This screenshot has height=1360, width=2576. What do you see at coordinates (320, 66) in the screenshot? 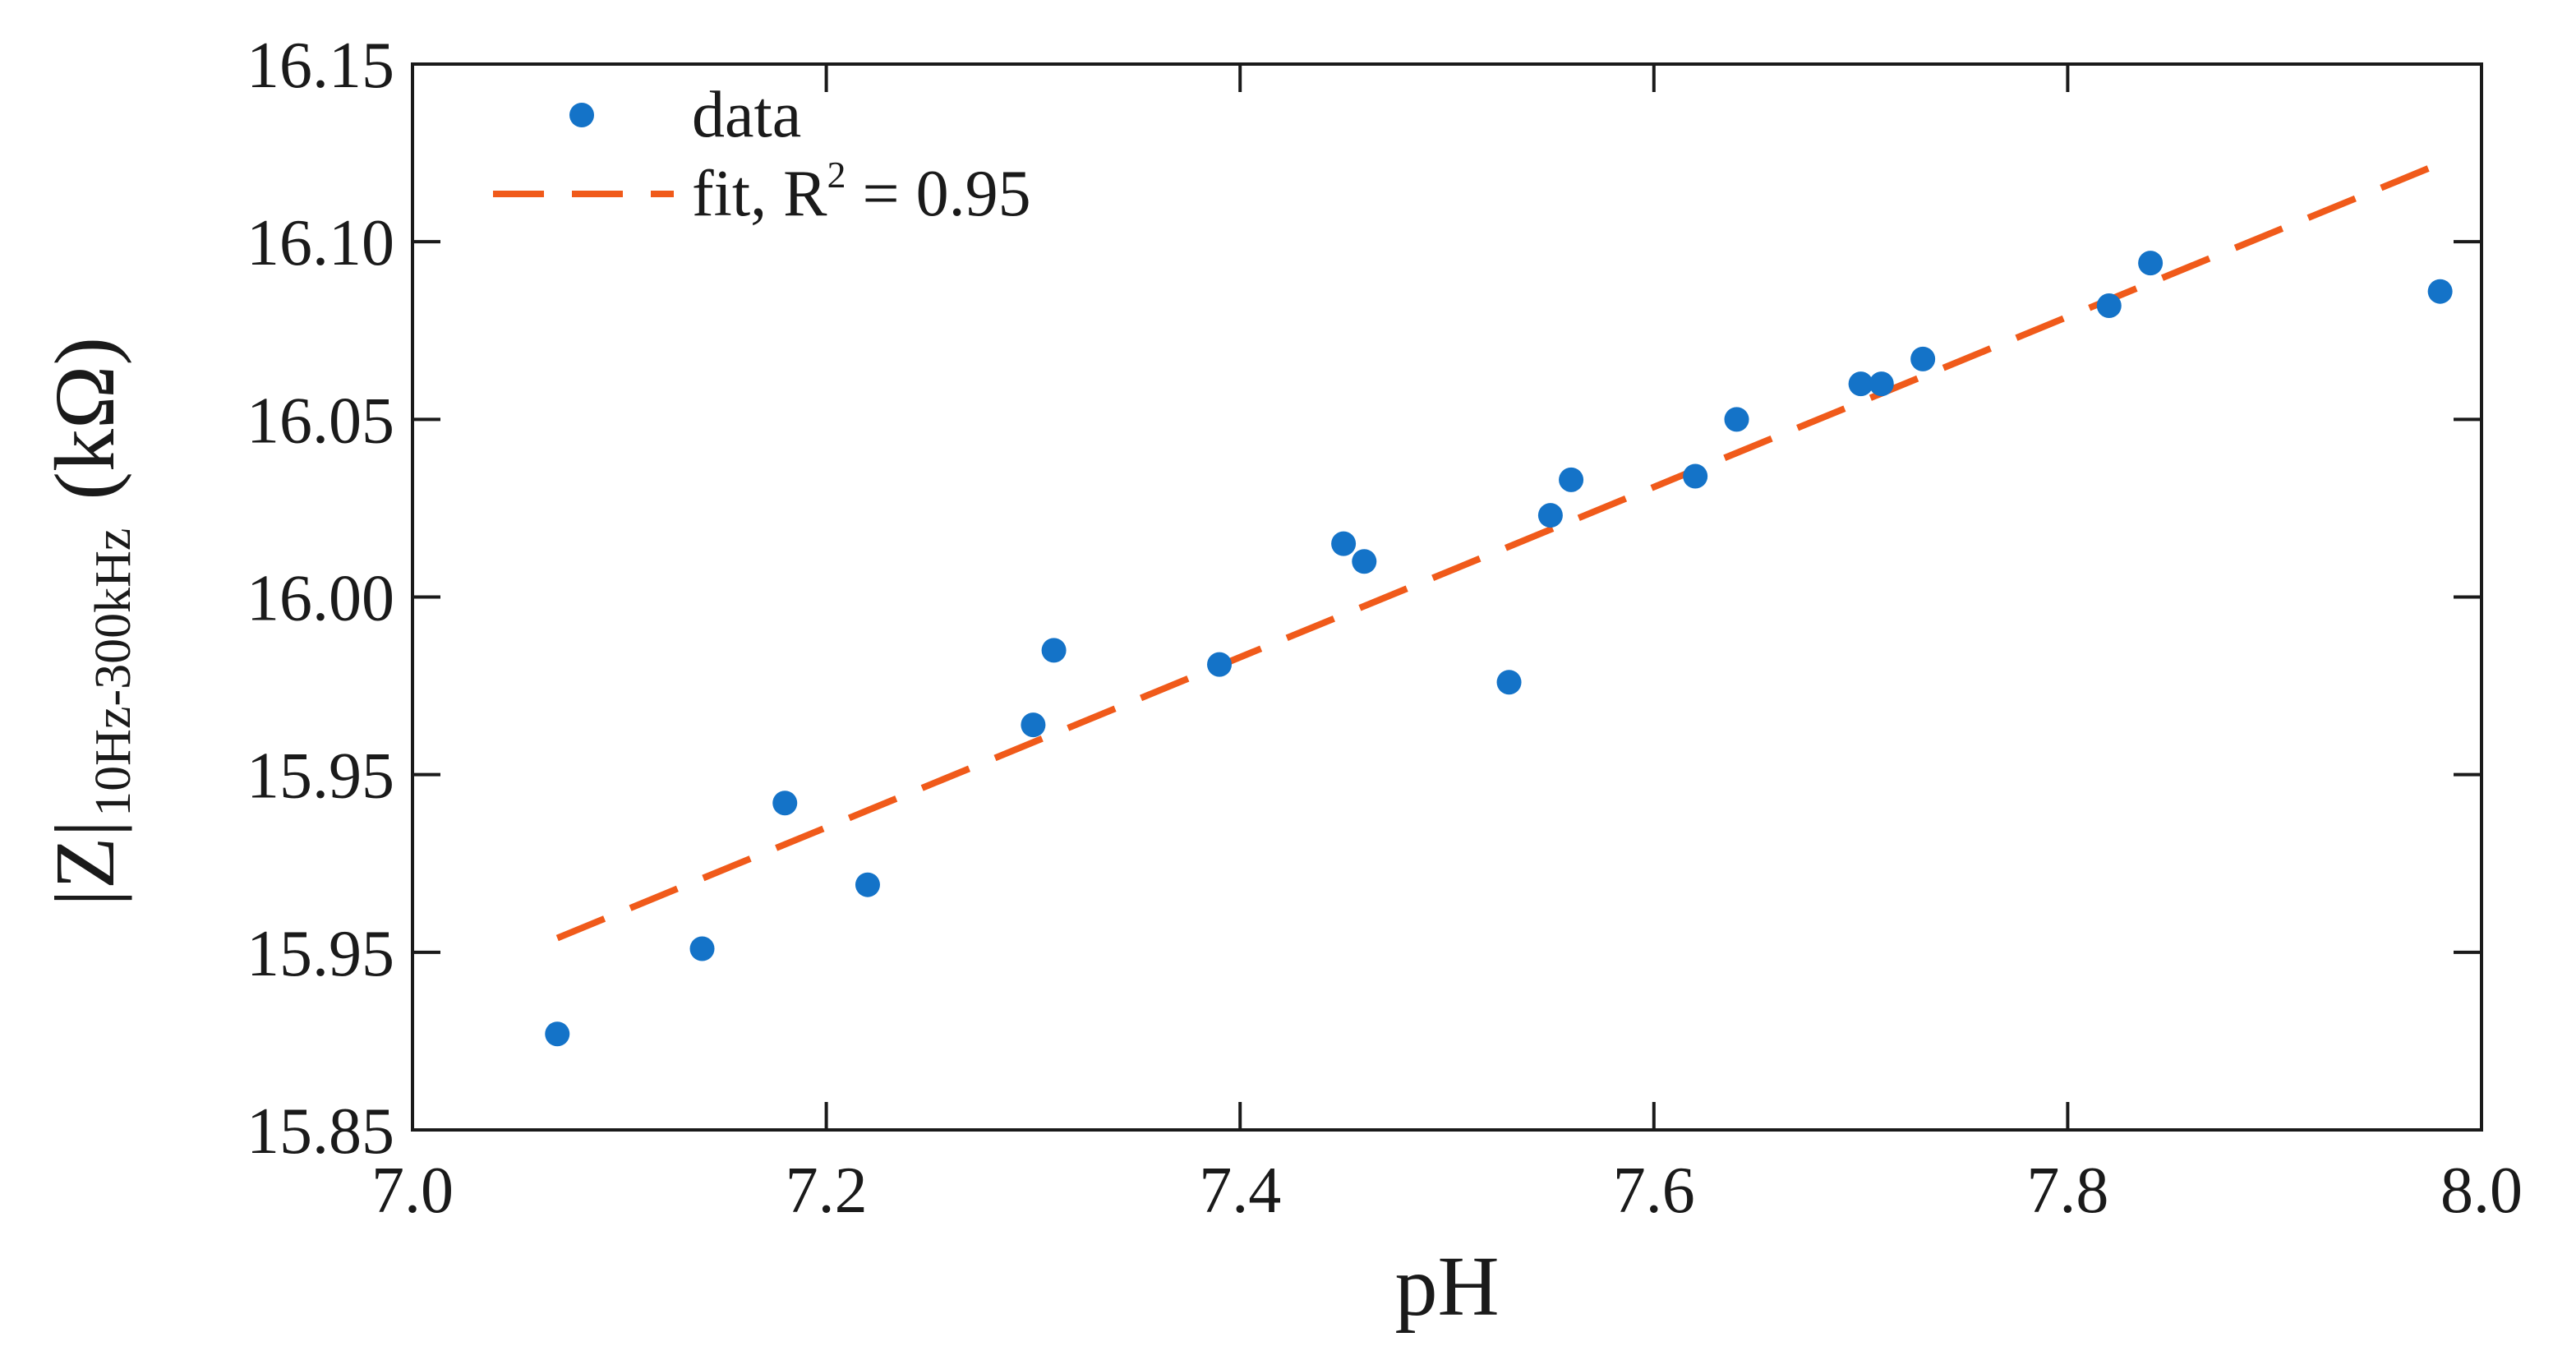
I see `y-tick-label: 16.15` at bounding box center [320, 66].